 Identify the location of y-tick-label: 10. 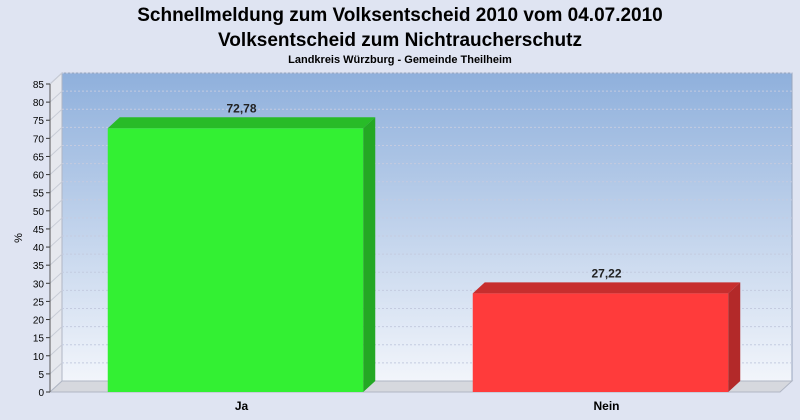
(39, 357).